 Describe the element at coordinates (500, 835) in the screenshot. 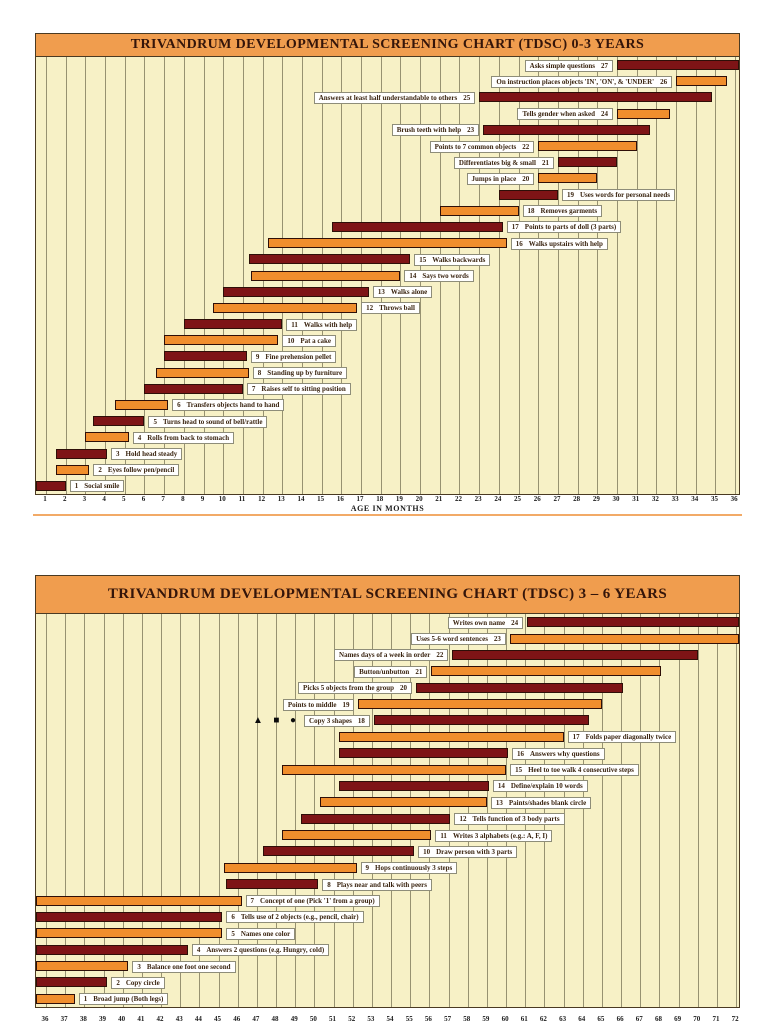

I see `milestone-text: Writes 3 alphabets (e.g.: A, F, I)` at that location.